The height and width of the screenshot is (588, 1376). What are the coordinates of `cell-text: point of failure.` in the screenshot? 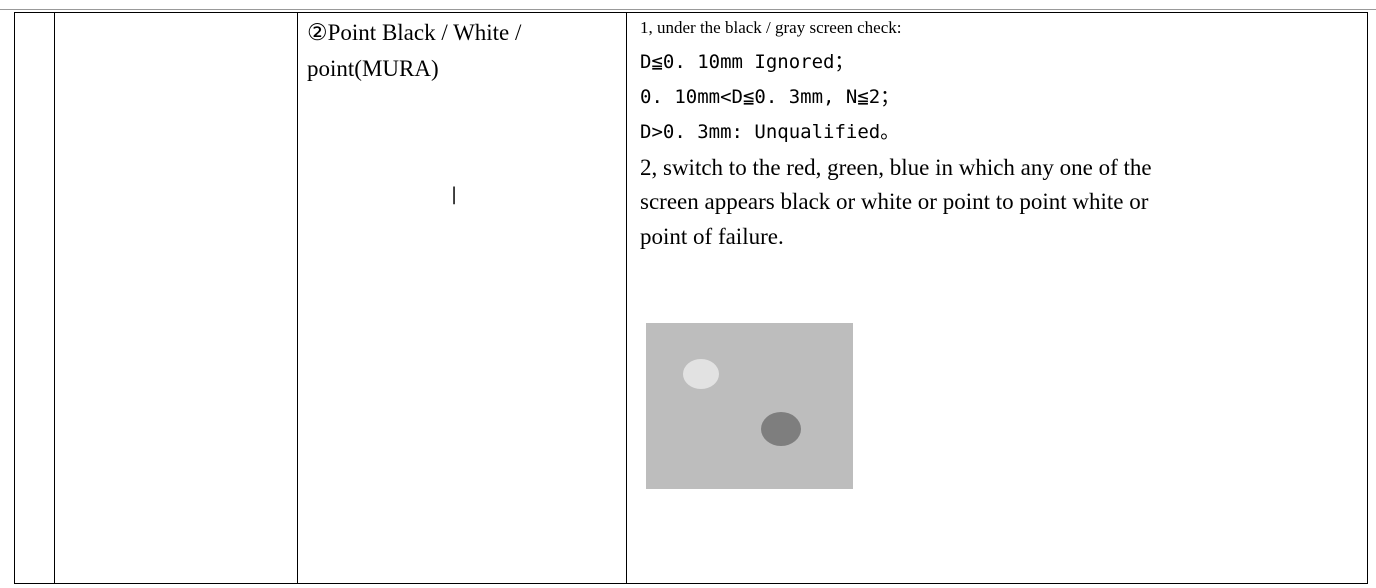 It's located at (712, 236).